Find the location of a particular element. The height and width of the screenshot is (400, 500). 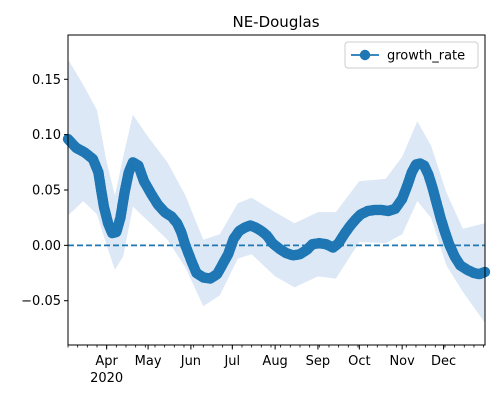

x-tick-label: Oct is located at coordinates (359, 361).